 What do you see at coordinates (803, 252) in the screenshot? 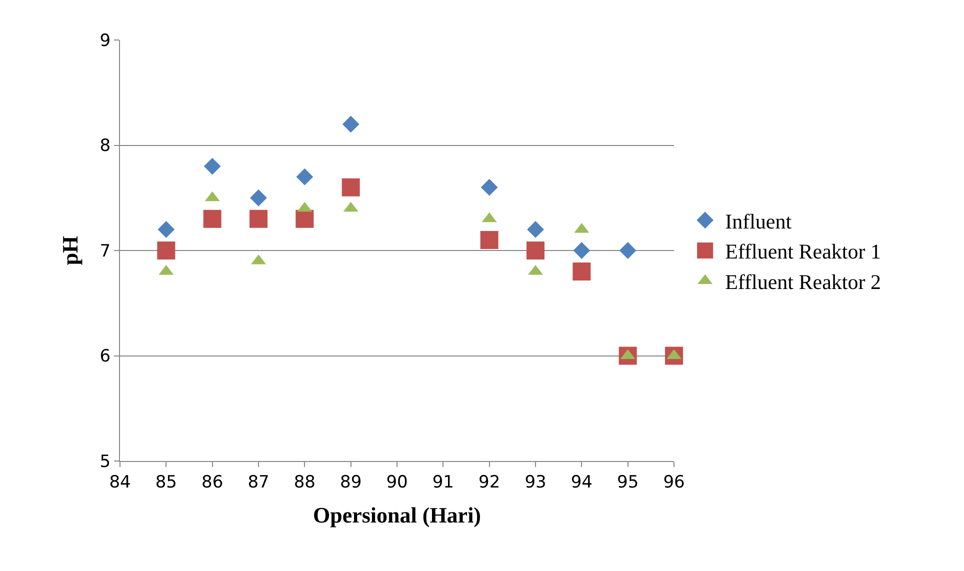
I see `legend-label: Effluent Reaktor 1` at bounding box center [803, 252].